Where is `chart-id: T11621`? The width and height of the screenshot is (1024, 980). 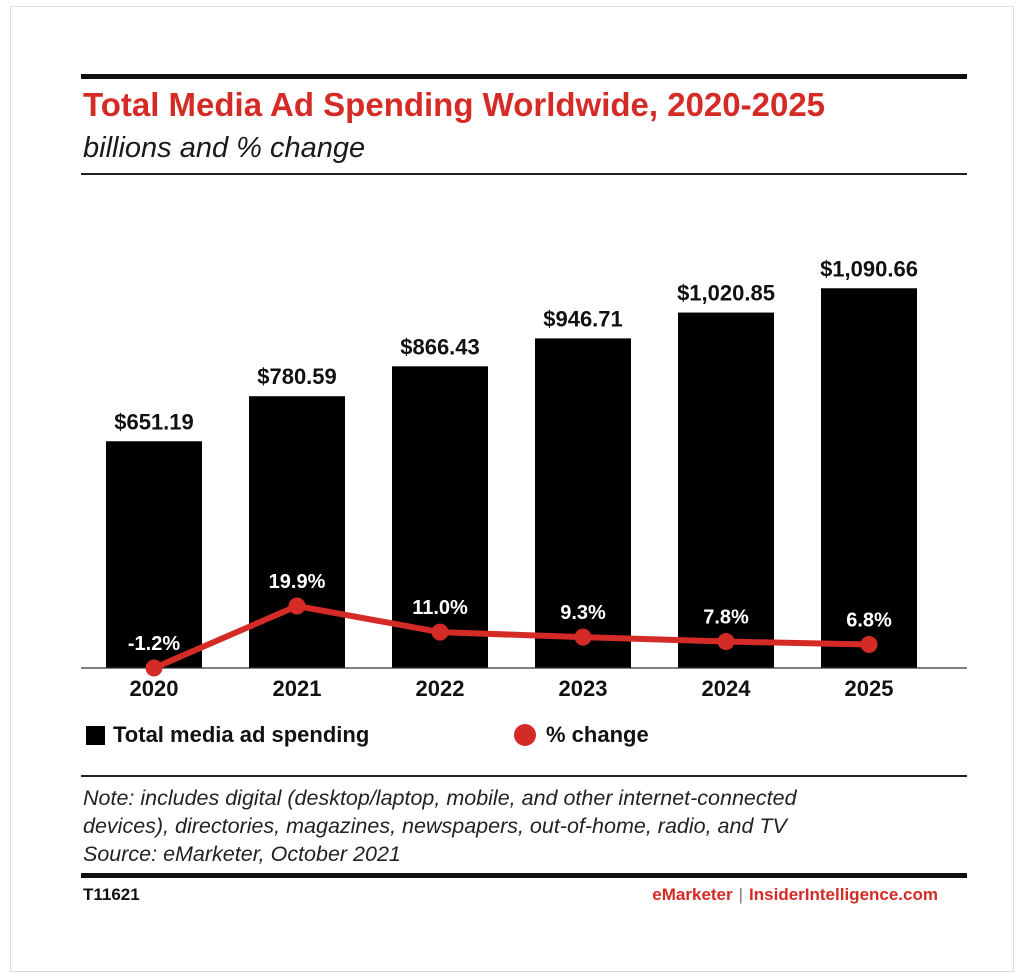
chart-id: T11621 is located at coordinates (111, 894).